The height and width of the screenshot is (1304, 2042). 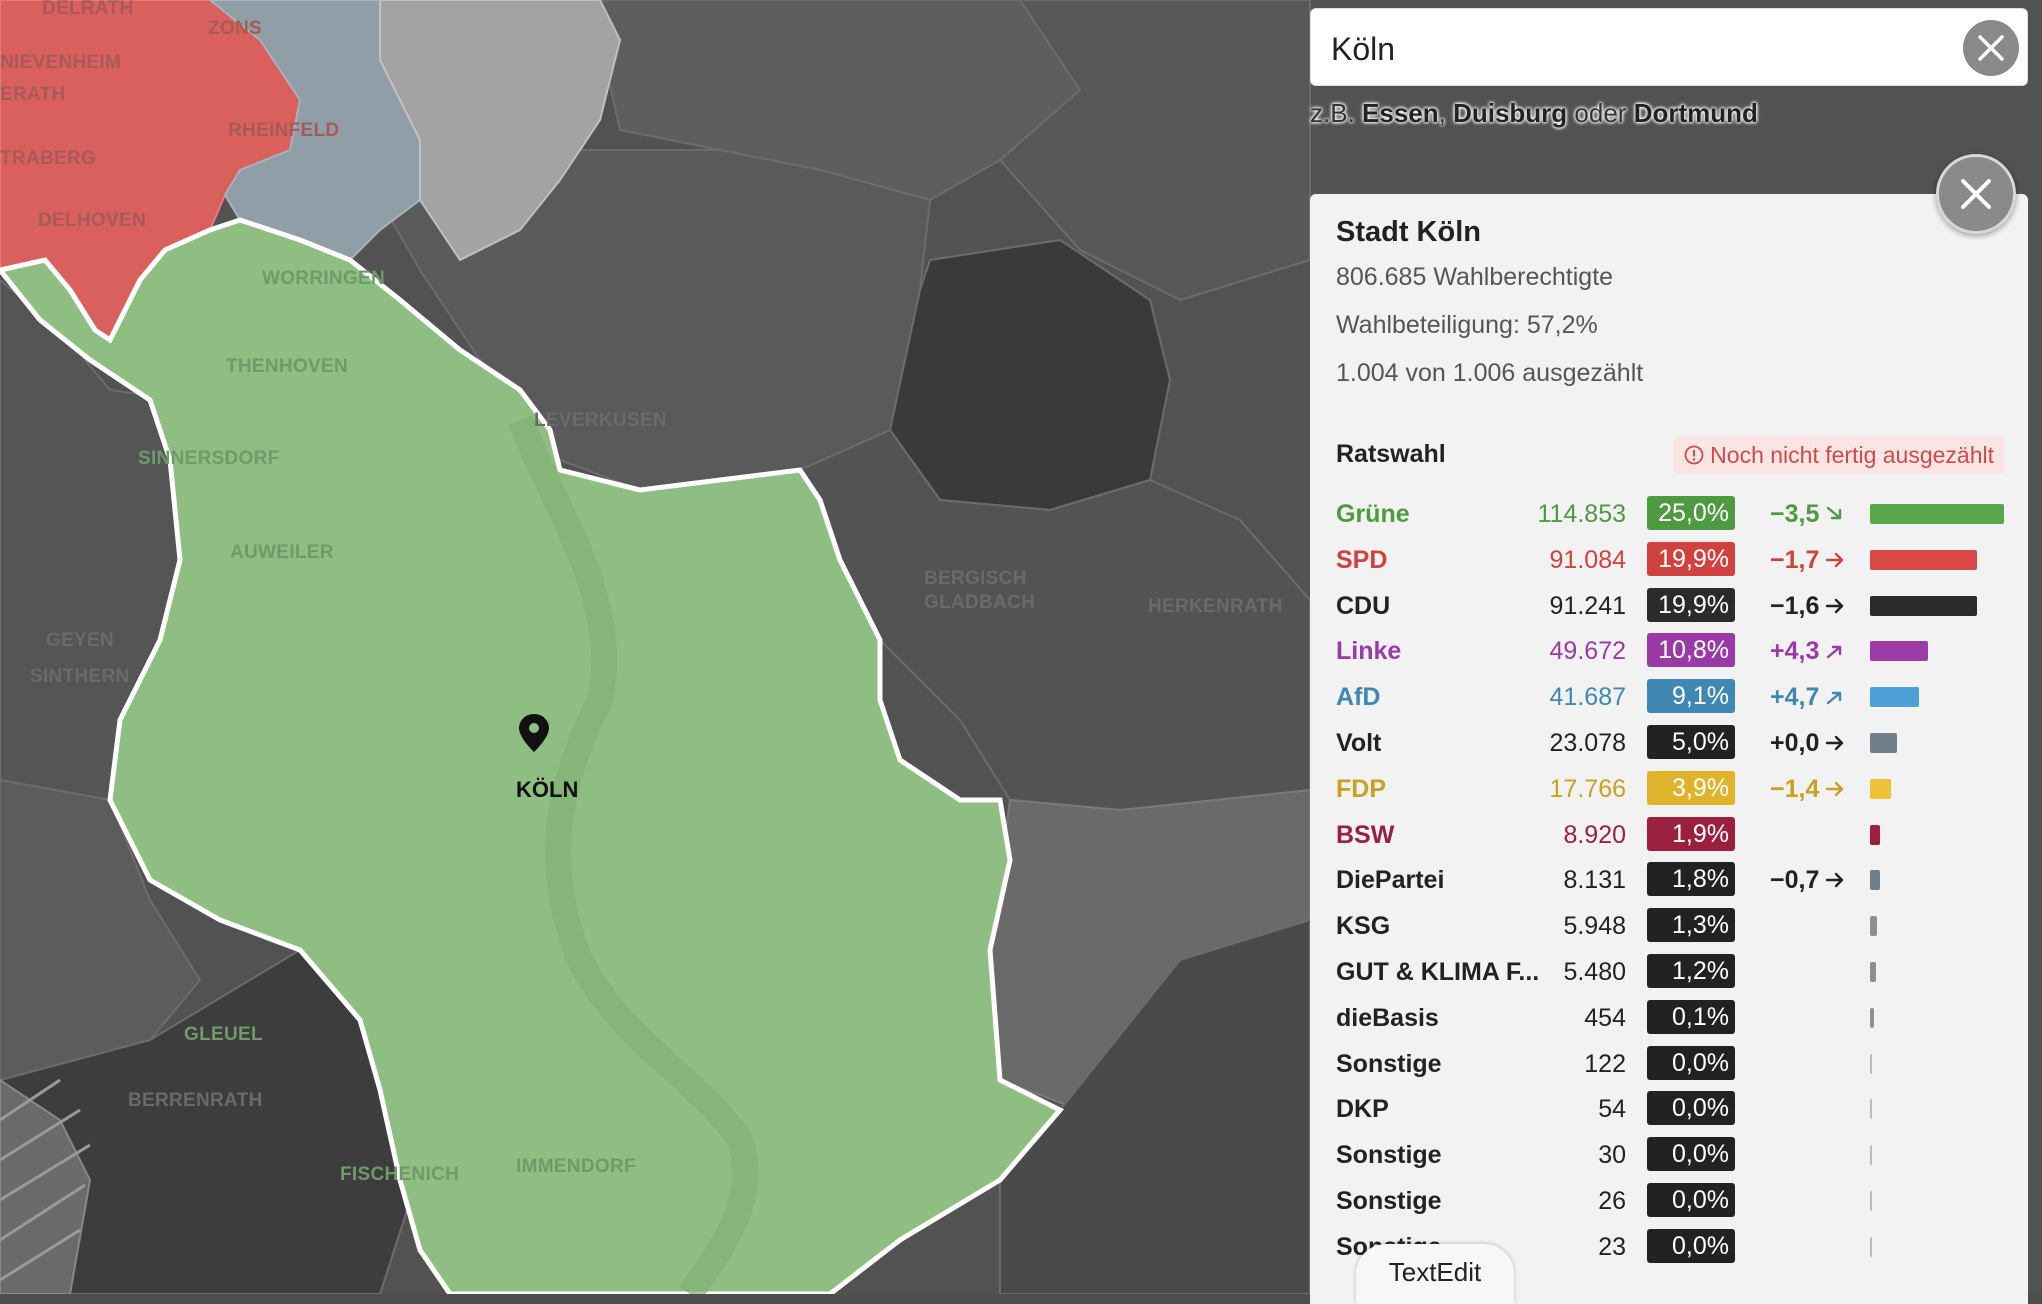 I want to click on close-icon, so click(x=1991, y=48).